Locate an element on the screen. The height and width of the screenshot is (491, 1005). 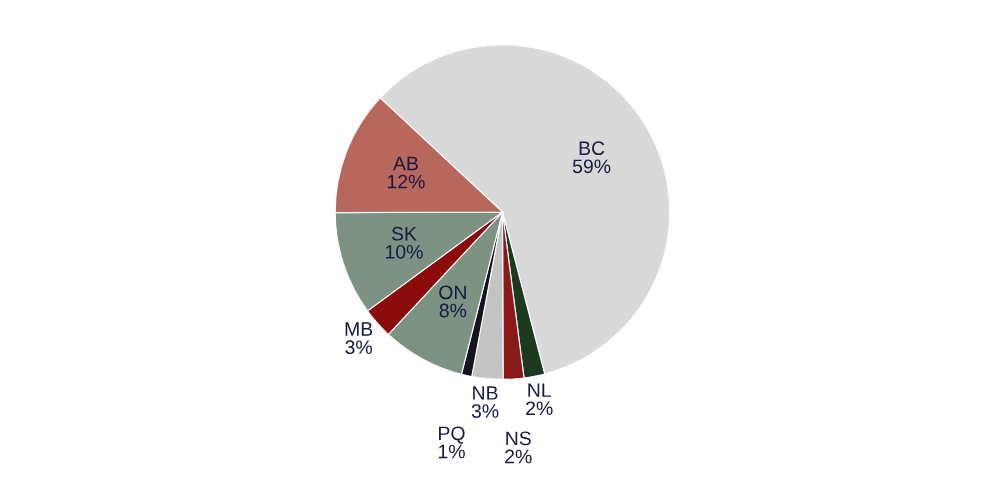
slice-label: NL is located at coordinates (539, 390).